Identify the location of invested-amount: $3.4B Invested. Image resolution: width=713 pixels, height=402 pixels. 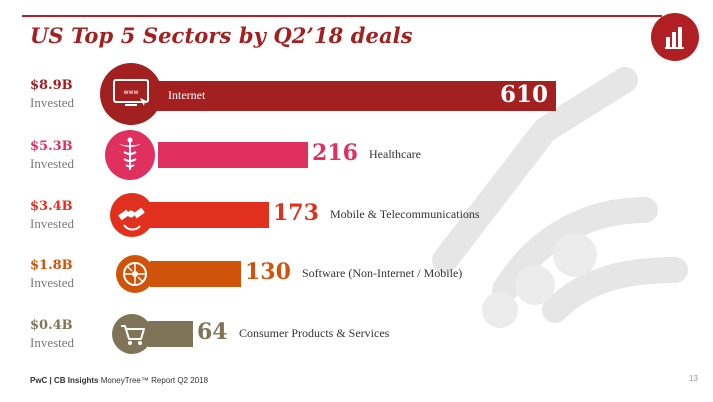
(65, 215).